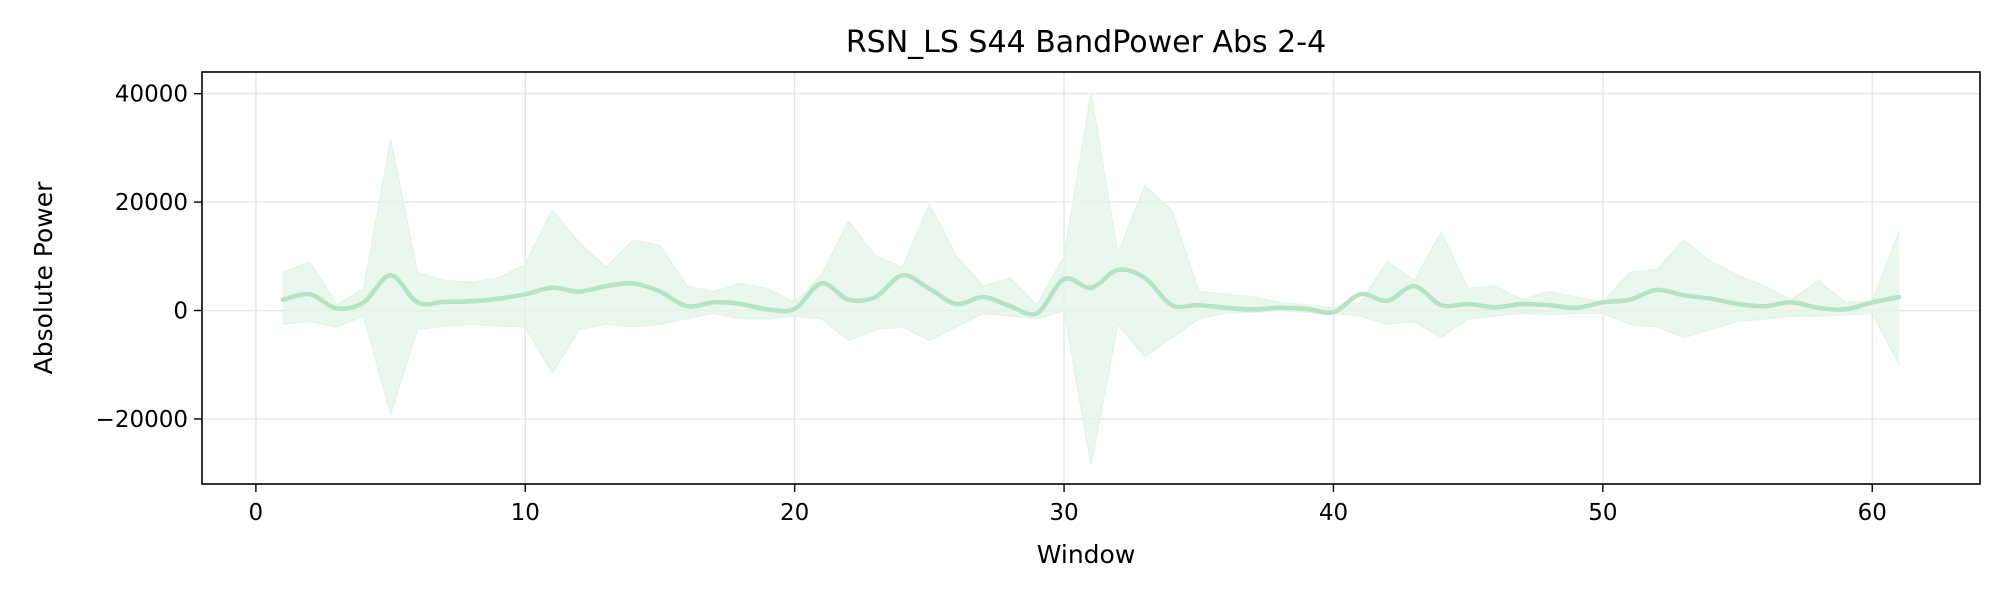 The image size is (2000, 600). I want to click on x-axis-label: Window, so click(1086, 554).